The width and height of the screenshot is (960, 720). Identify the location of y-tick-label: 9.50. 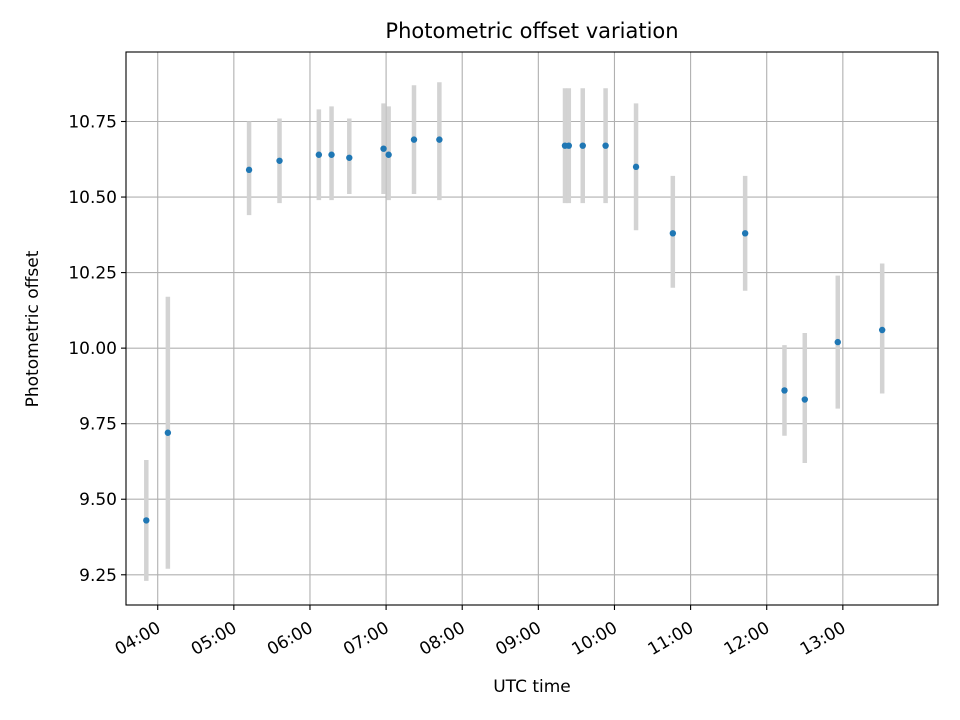
(98, 500).